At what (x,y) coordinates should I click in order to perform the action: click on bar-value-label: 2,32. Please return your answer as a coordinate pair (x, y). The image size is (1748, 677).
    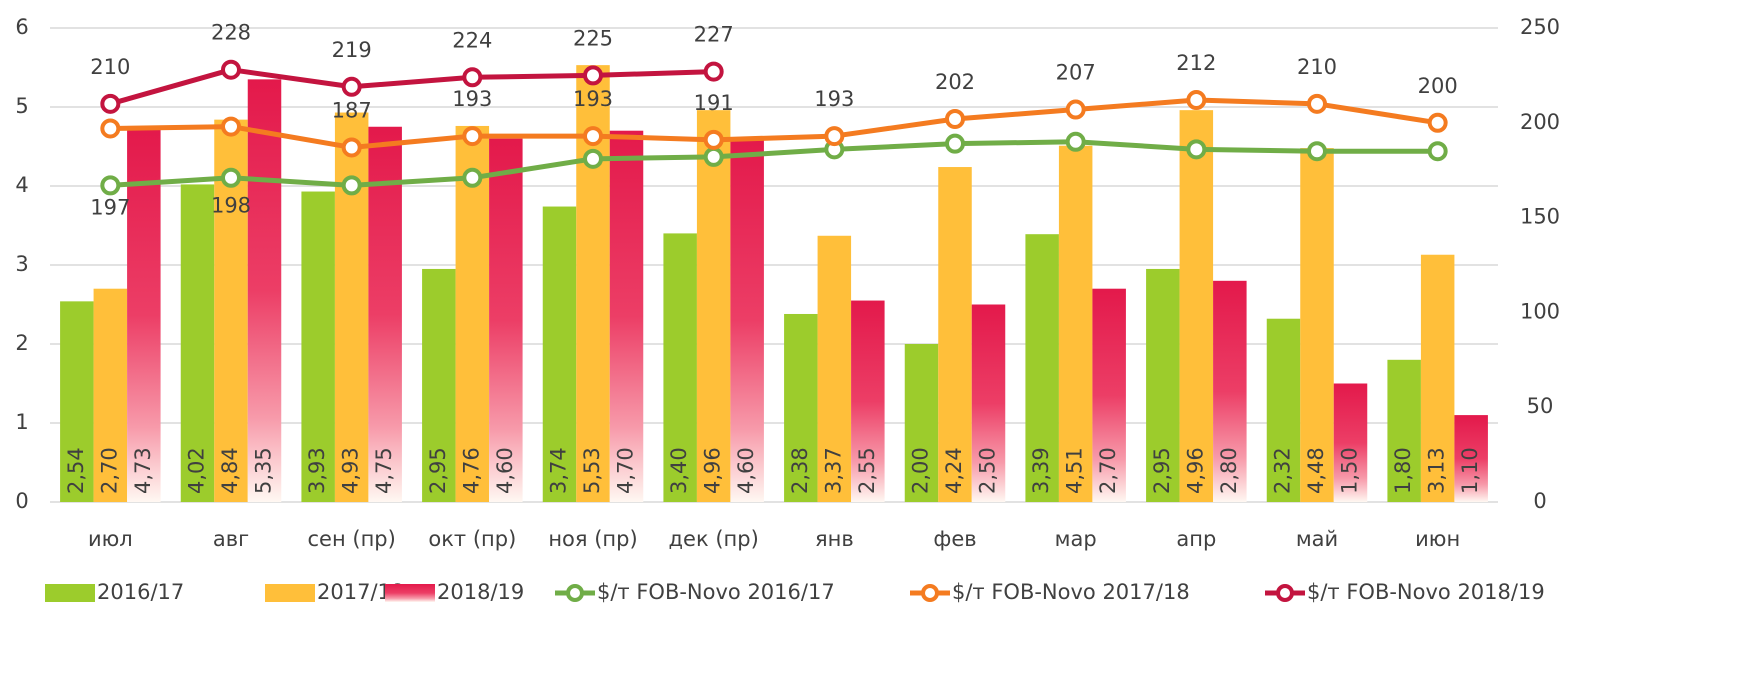
    Looking at the image, I should click on (1283, 470).